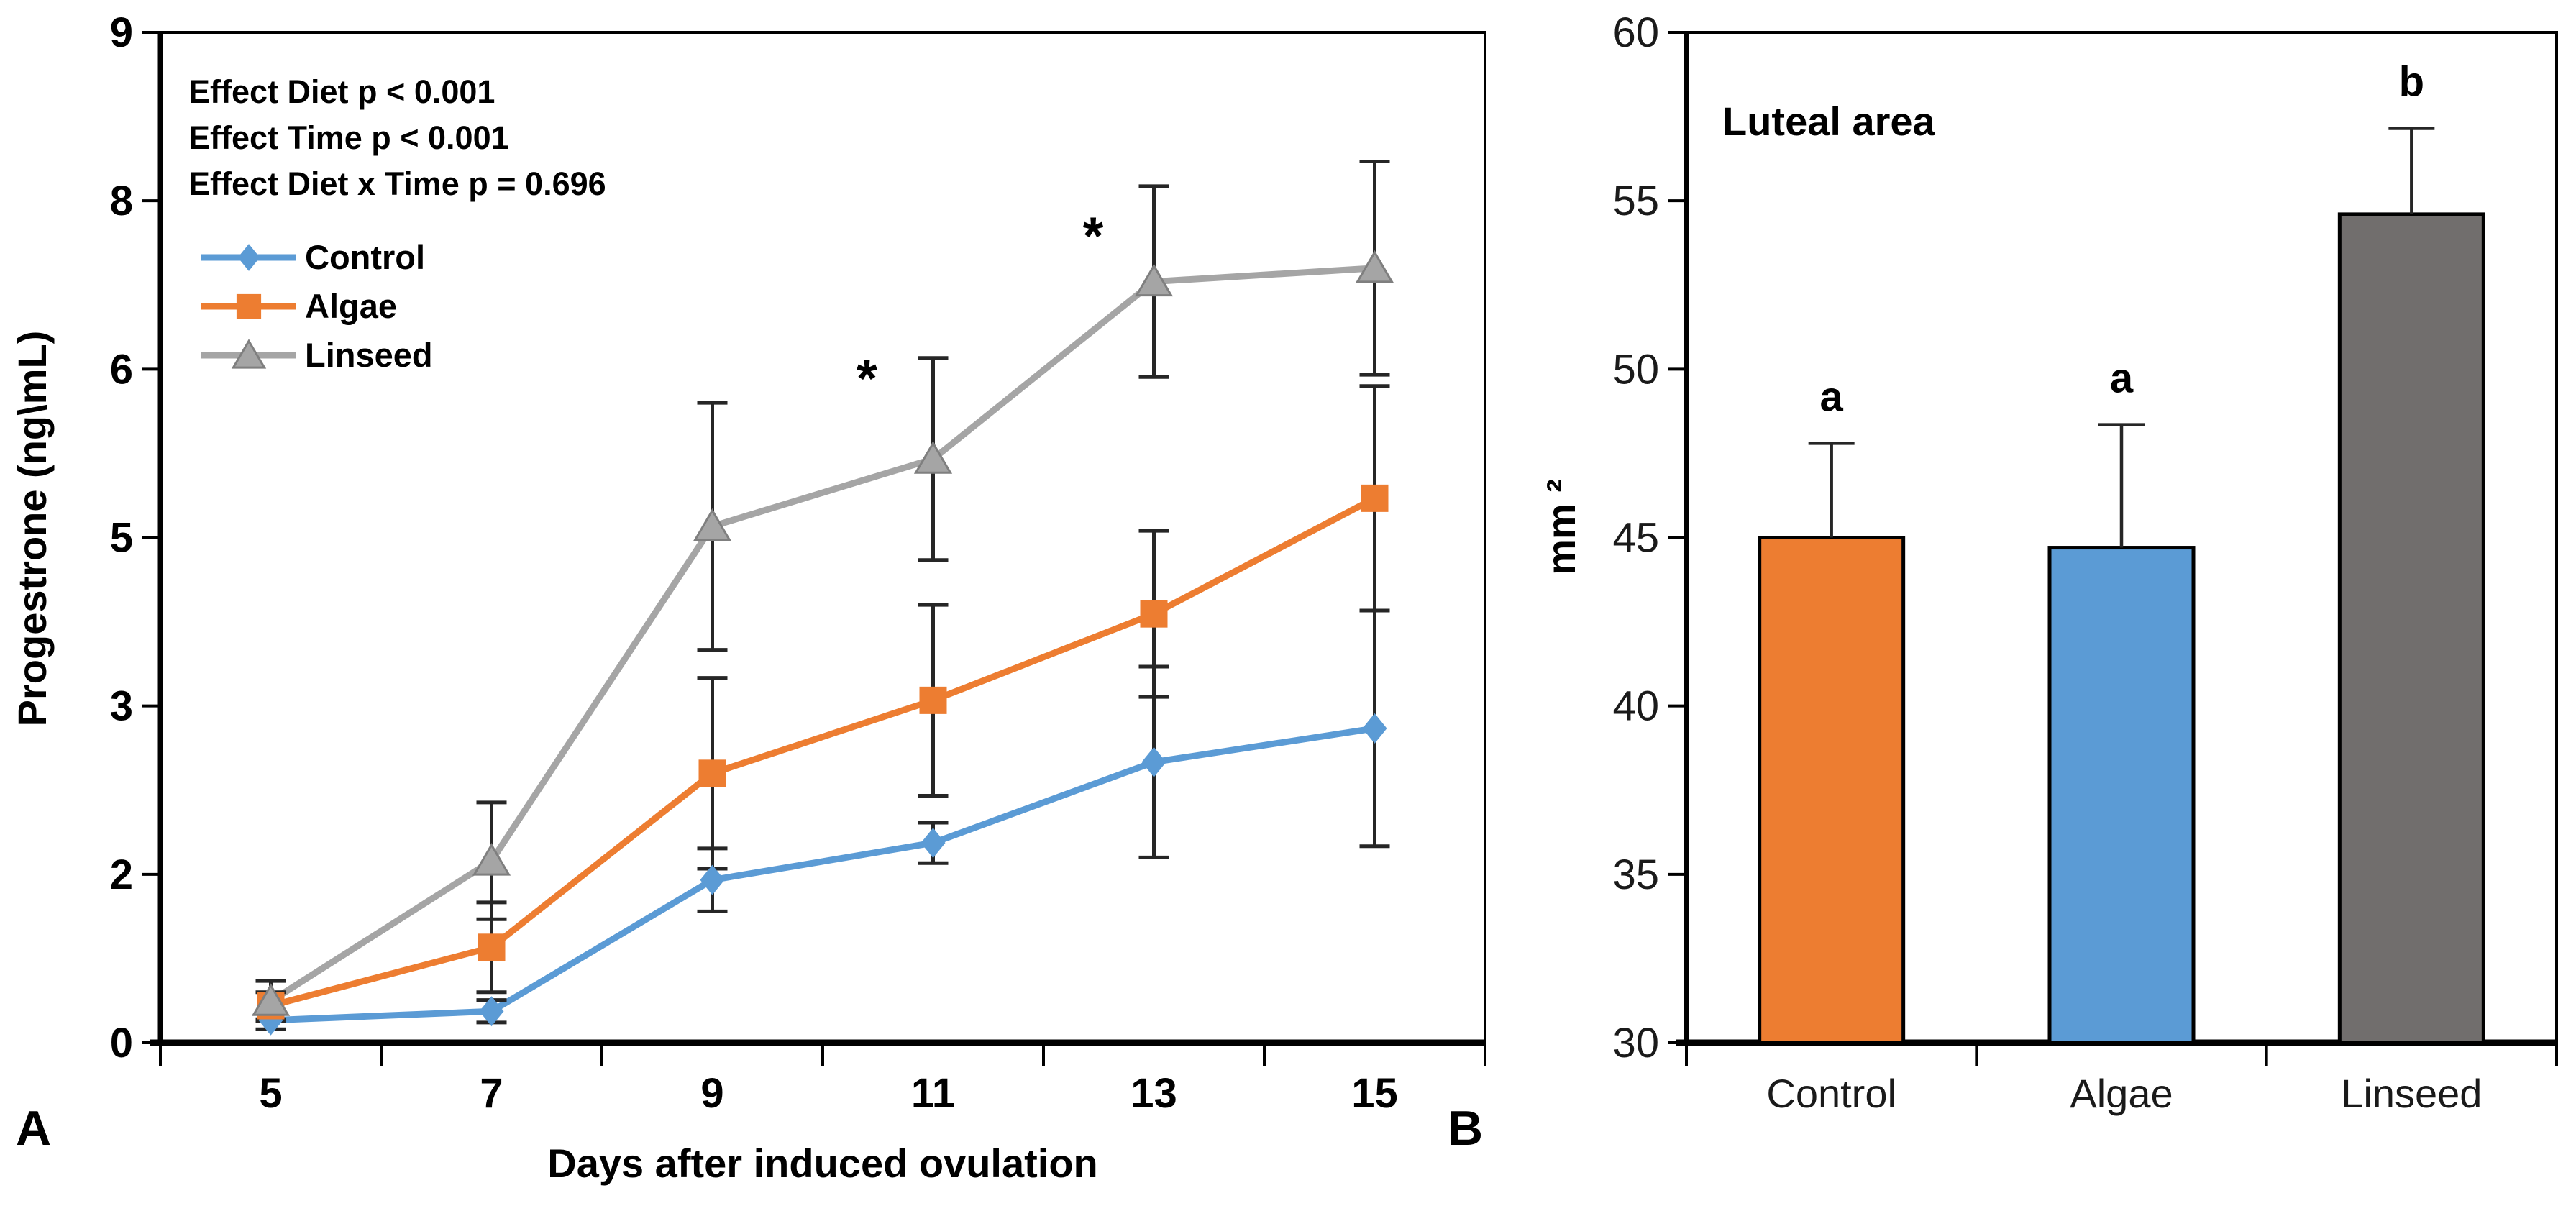 This screenshot has height=1211, width=2576. Describe the element at coordinates (2121, 796) in the screenshot. I see `bar-algae` at that location.